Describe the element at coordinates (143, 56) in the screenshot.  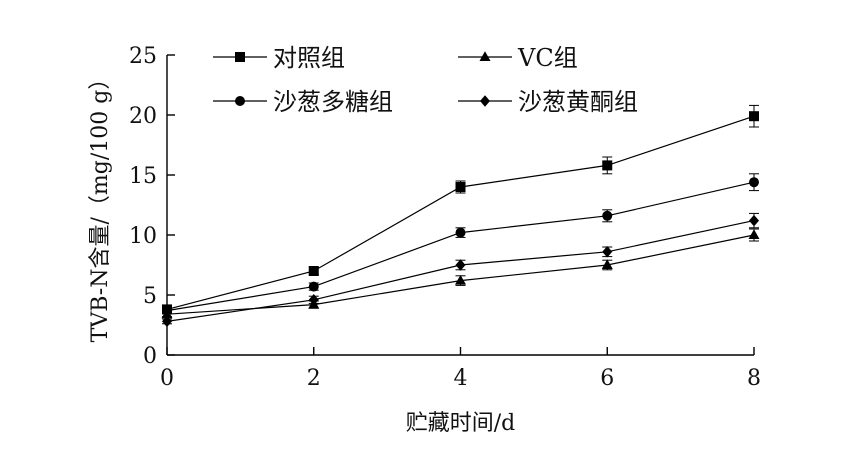
I see `y-tick-label: 25` at that location.